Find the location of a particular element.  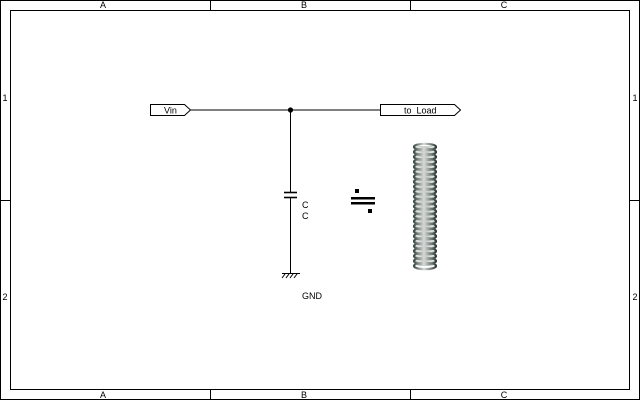

zone-bottom-a: A is located at coordinates (103, 395).